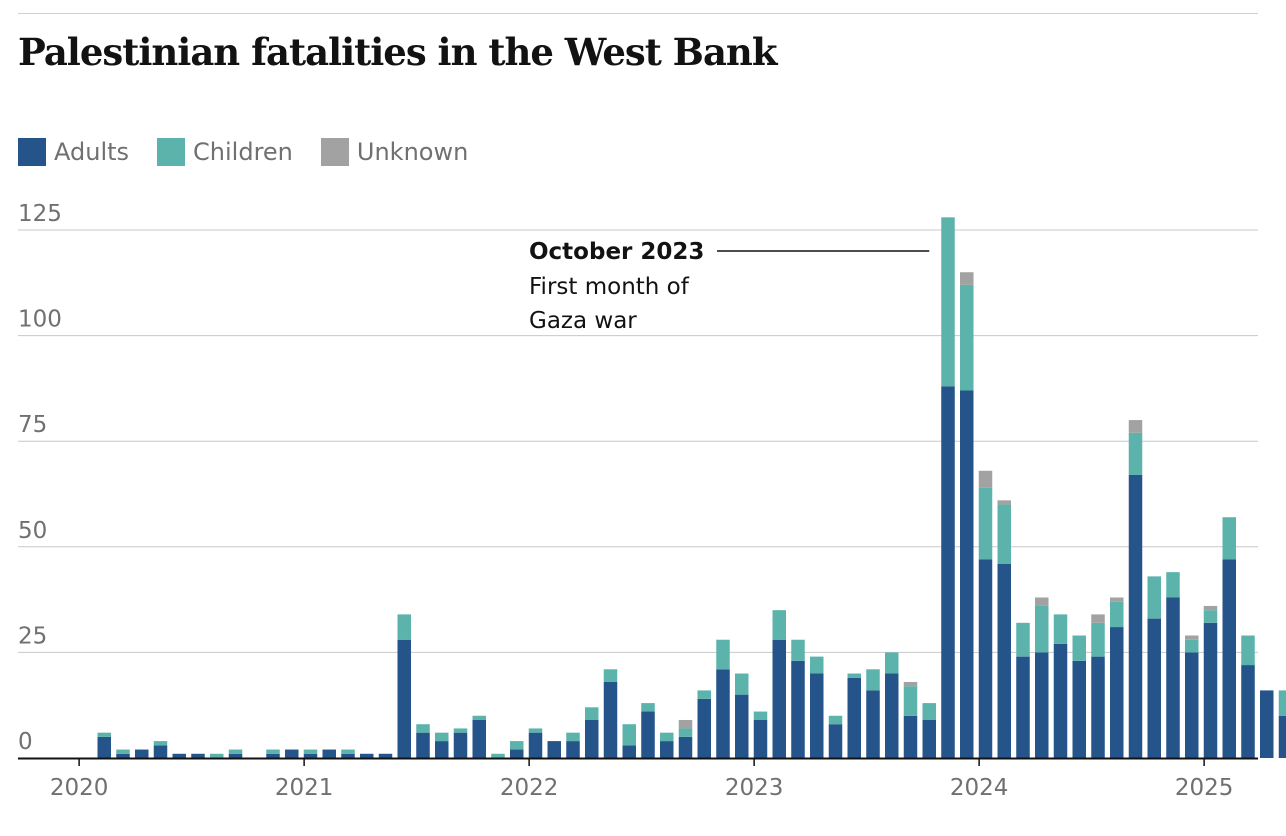 This screenshot has height=836, width=1286. I want to click on legend-label-children: Children, so click(243, 152).